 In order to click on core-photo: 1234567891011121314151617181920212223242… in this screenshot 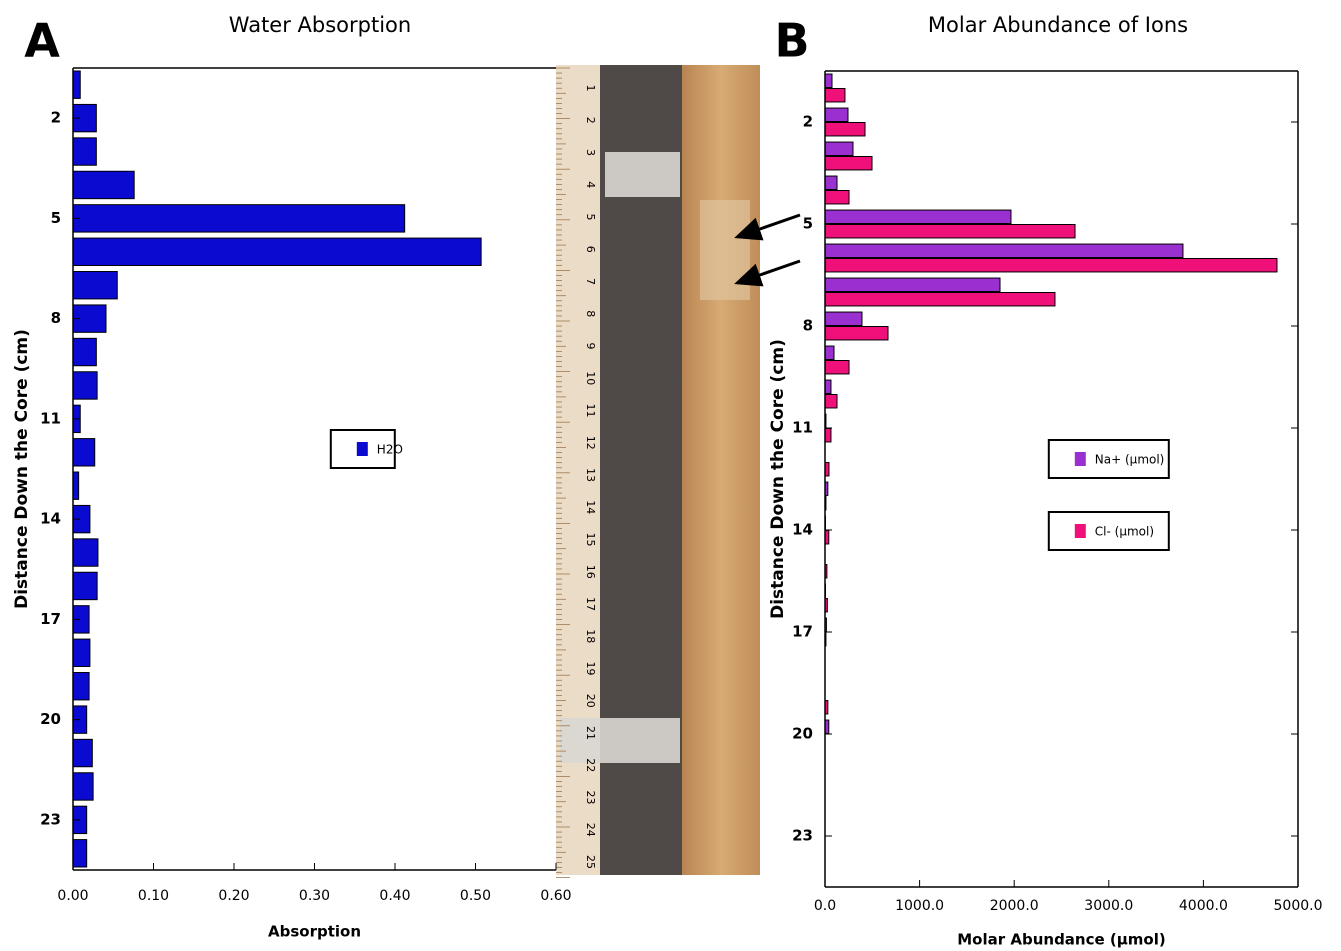, I will do `click(658, 471)`.